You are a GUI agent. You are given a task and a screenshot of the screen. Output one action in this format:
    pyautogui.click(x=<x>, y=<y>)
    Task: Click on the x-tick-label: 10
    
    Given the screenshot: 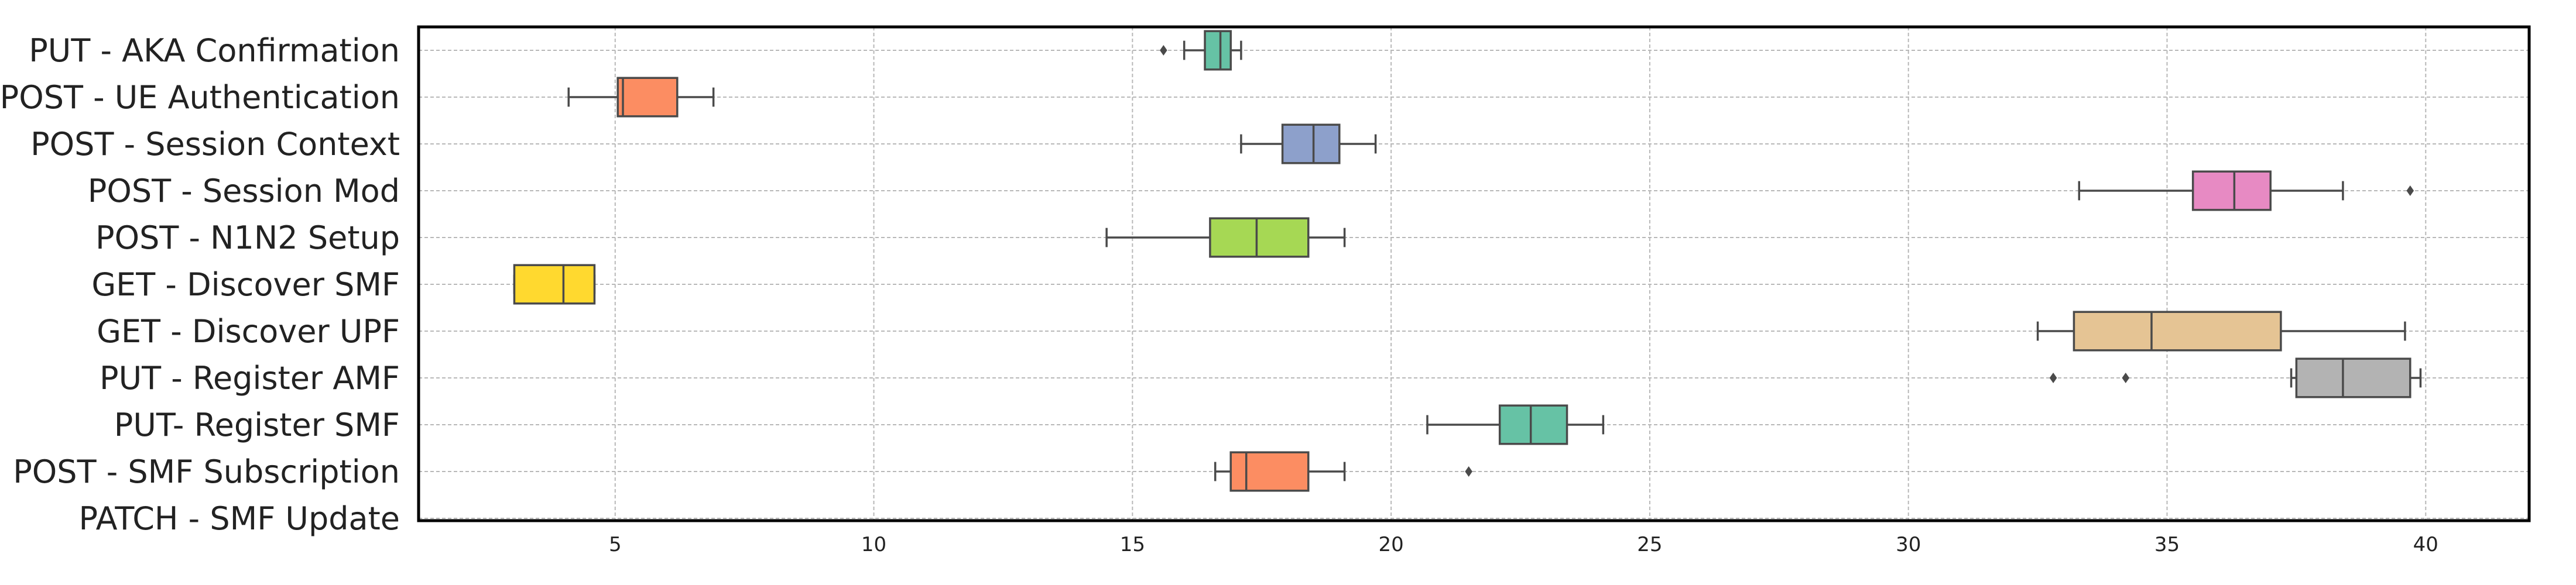 What is the action you would take?
    pyautogui.click(x=873, y=544)
    